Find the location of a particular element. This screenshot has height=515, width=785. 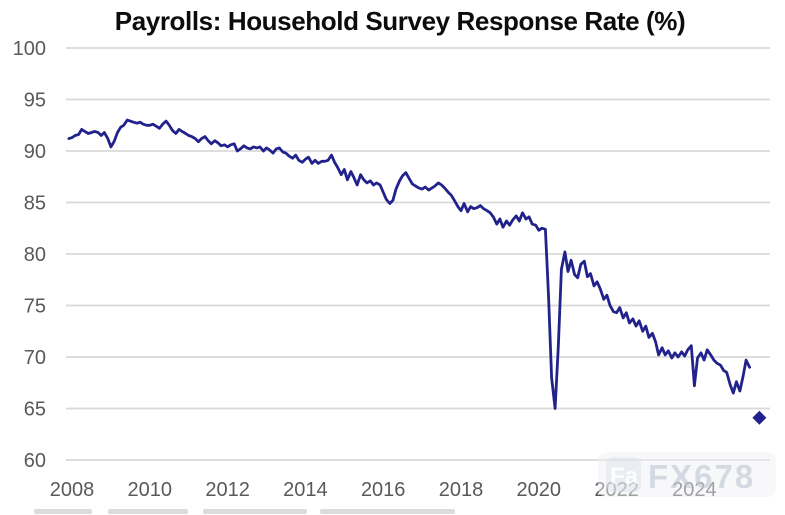

x-tick-label: 2018 is located at coordinates (461, 490).